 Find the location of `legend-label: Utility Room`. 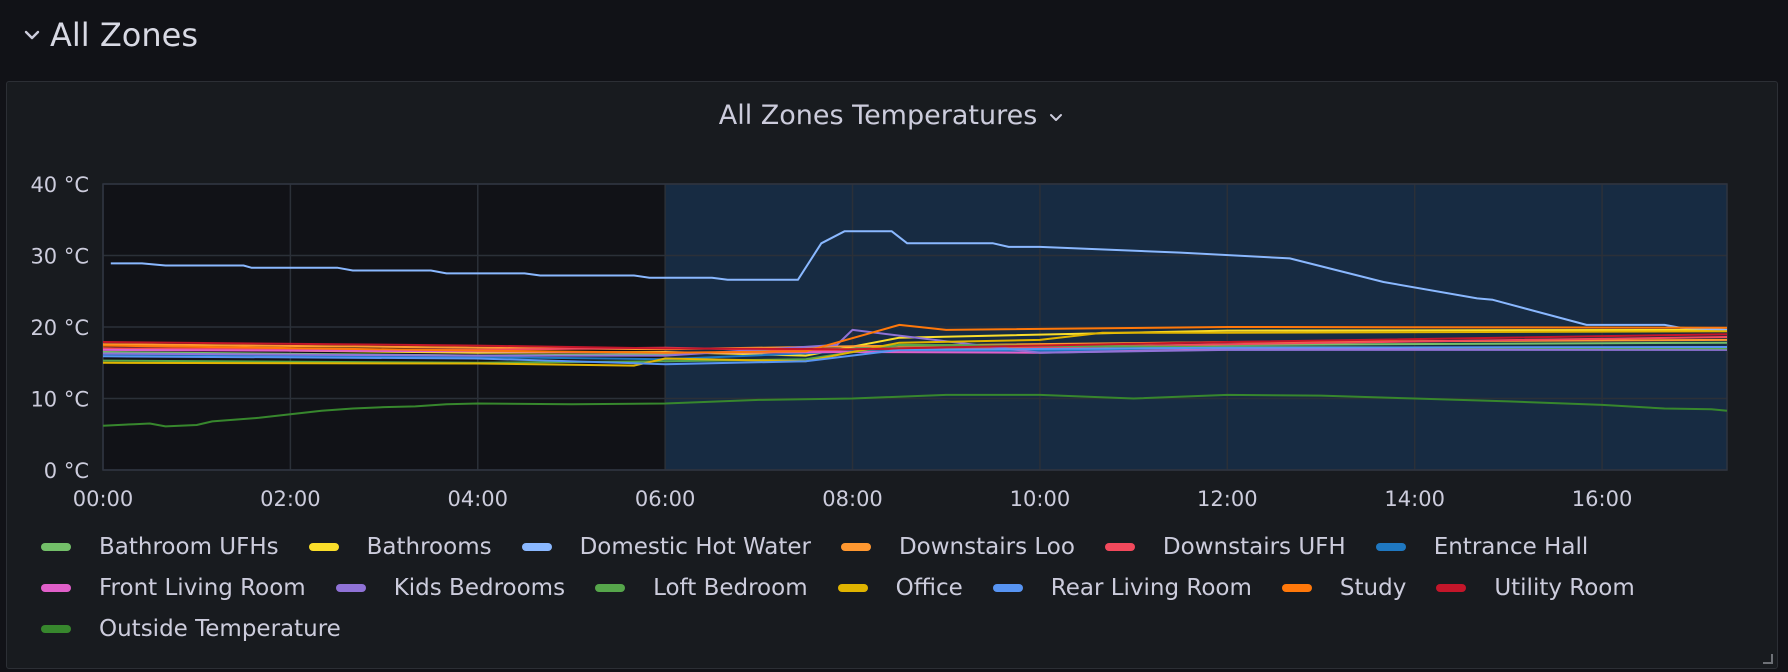

legend-label: Utility Room is located at coordinates (1564, 588).